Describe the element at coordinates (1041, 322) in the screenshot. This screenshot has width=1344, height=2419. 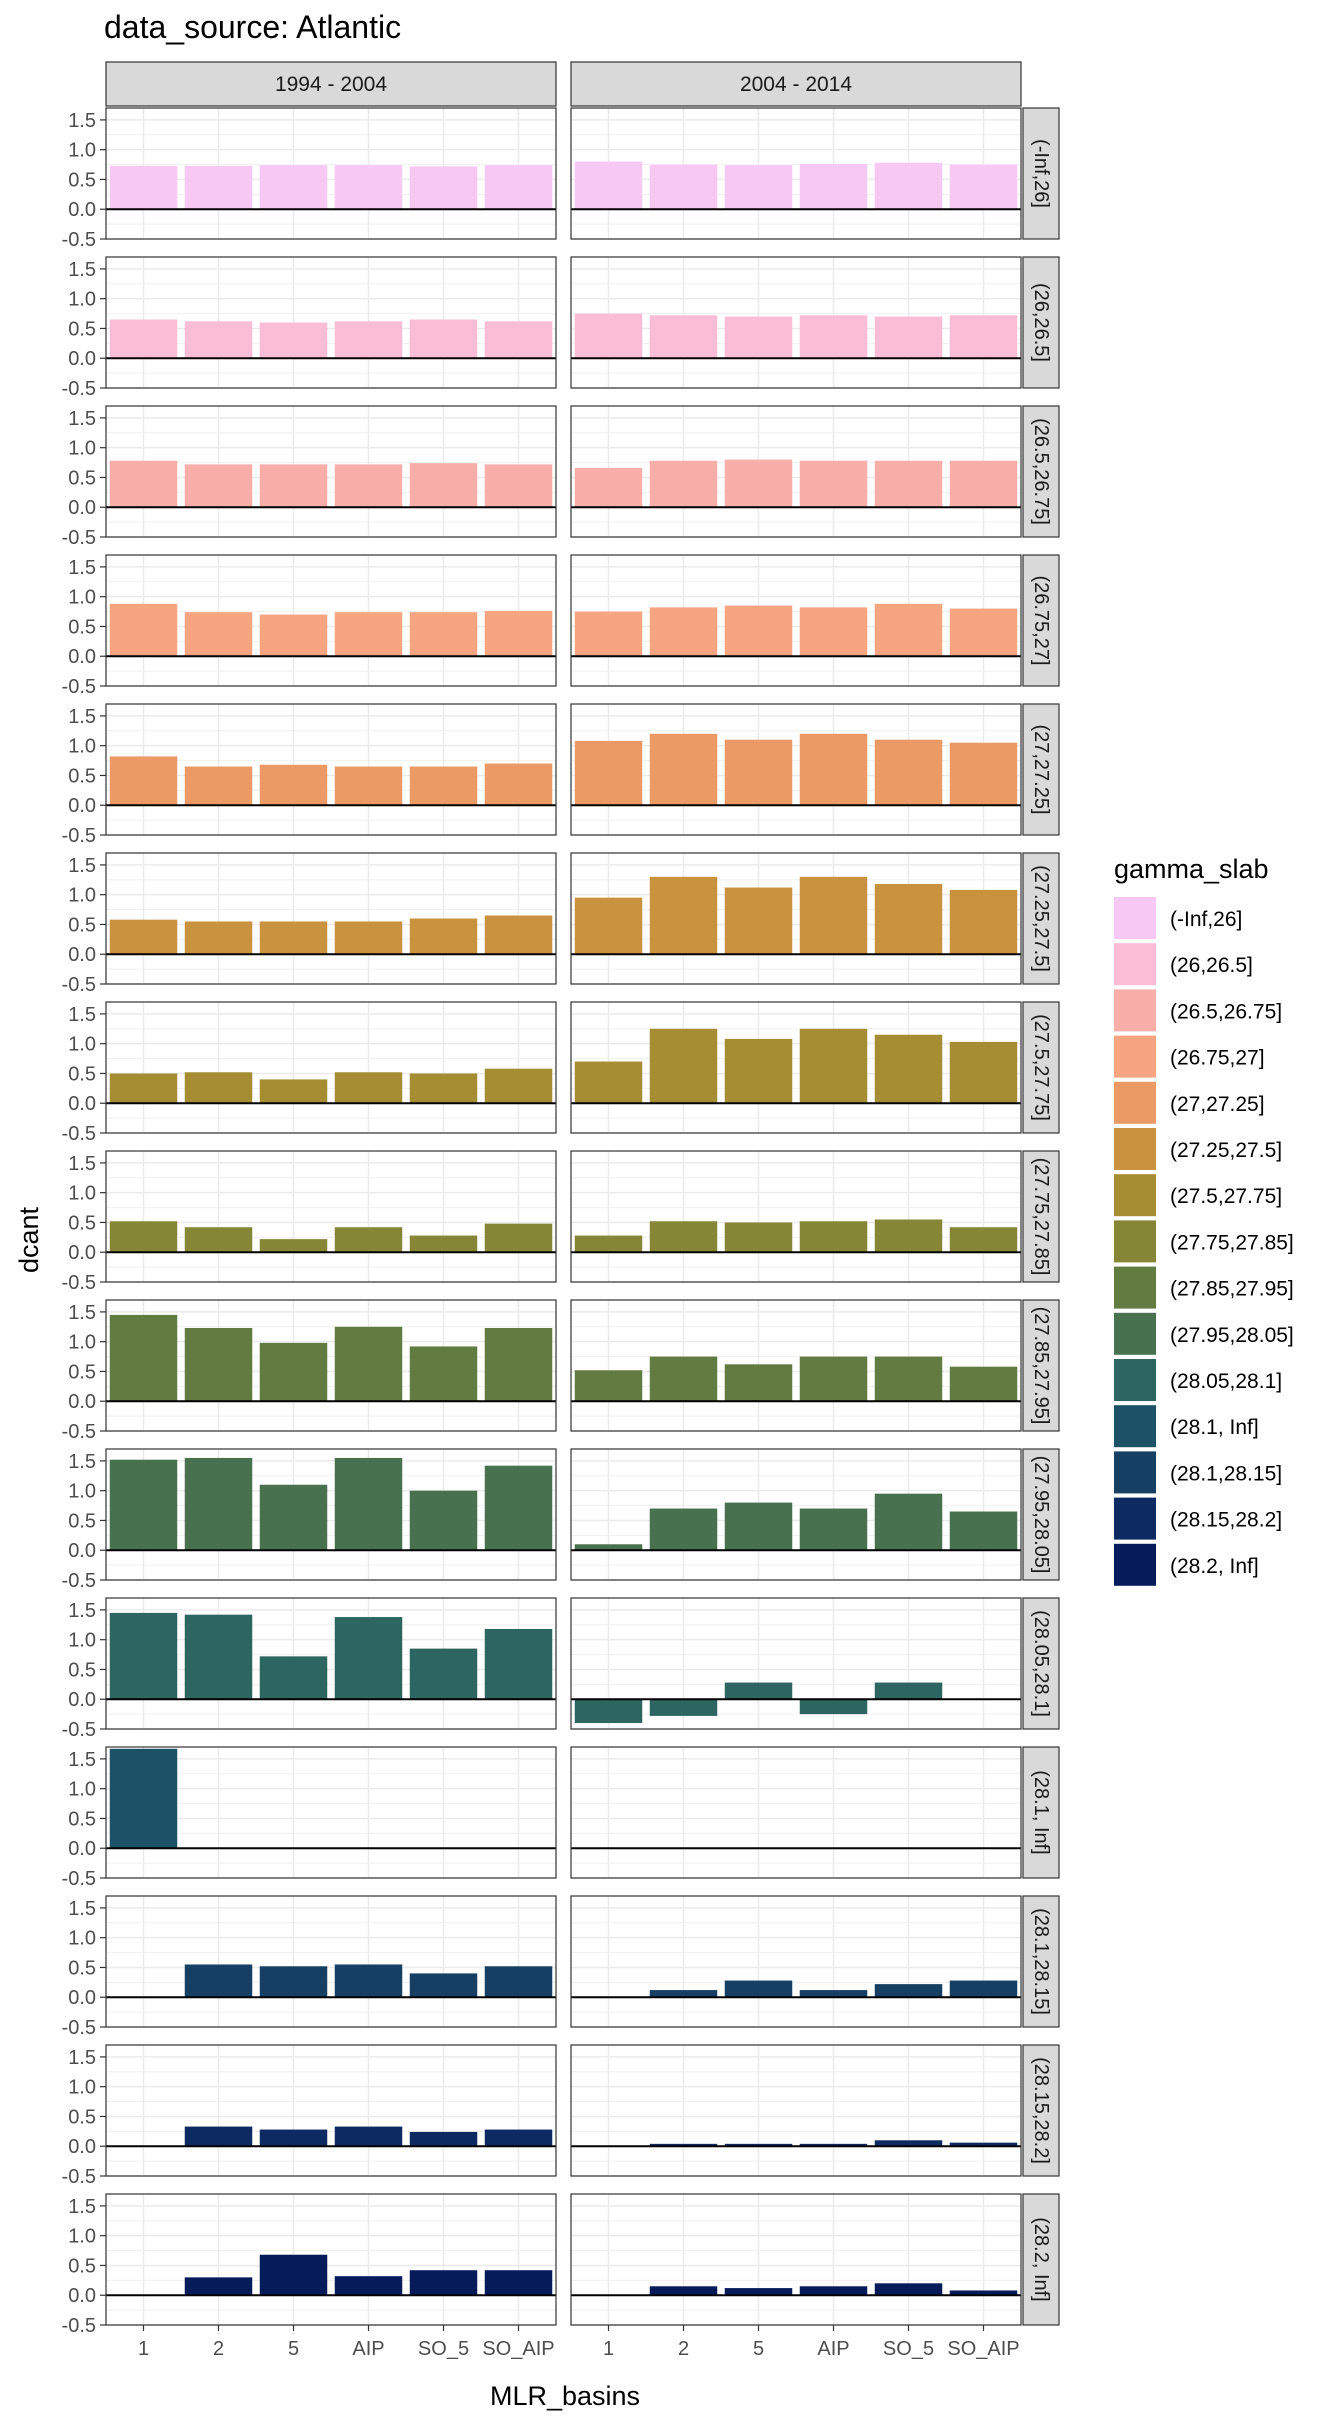
I see `row-strip-label: (26,26.5]` at that location.